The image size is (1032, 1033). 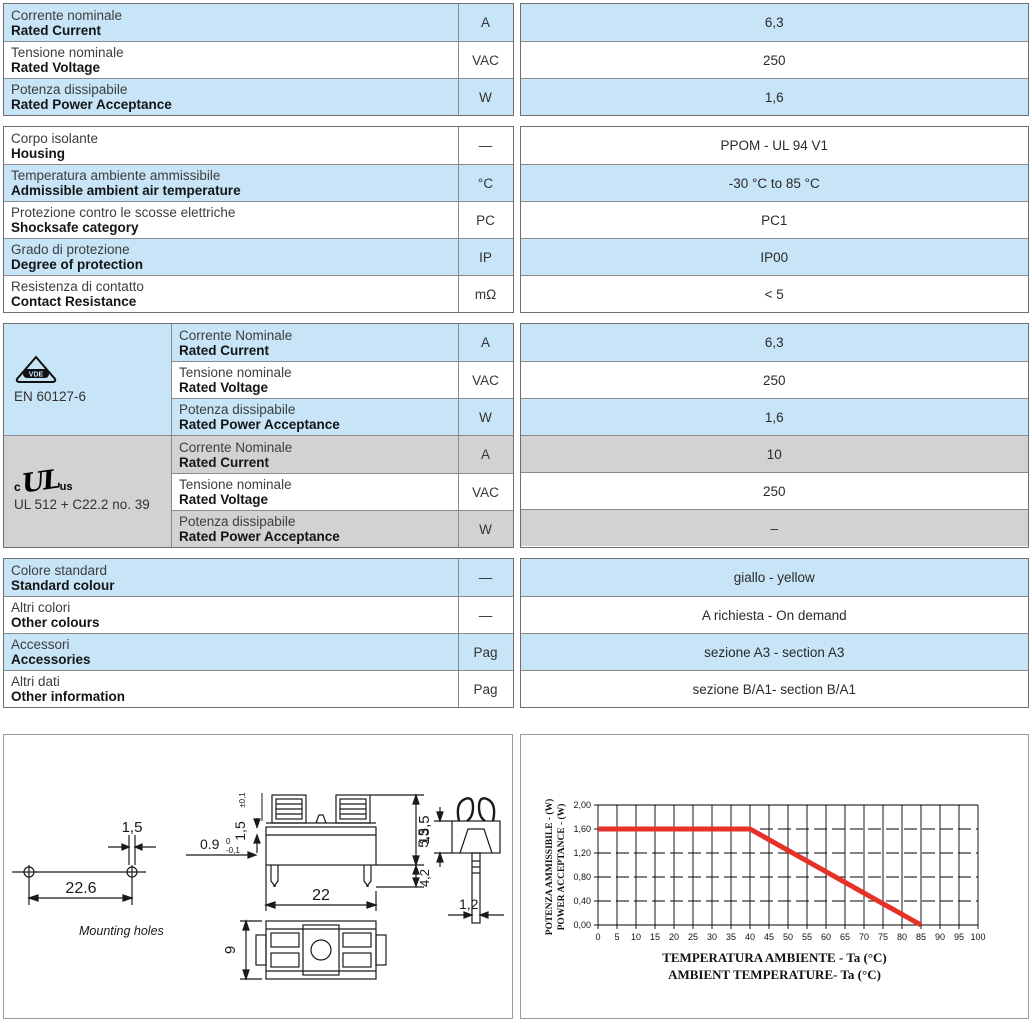 What do you see at coordinates (730, 937) in the screenshot?
I see `svg-text: 35` at bounding box center [730, 937].